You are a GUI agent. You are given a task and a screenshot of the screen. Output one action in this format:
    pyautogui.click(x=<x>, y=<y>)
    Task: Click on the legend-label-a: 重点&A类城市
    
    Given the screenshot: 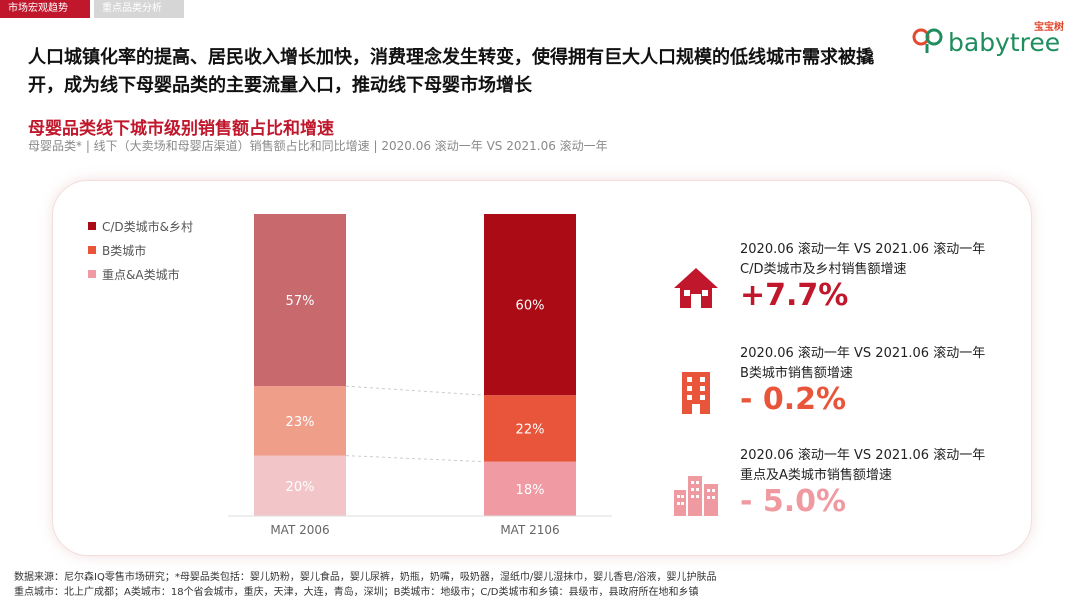 What is the action you would take?
    pyautogui.click(x=141, y=274)
    